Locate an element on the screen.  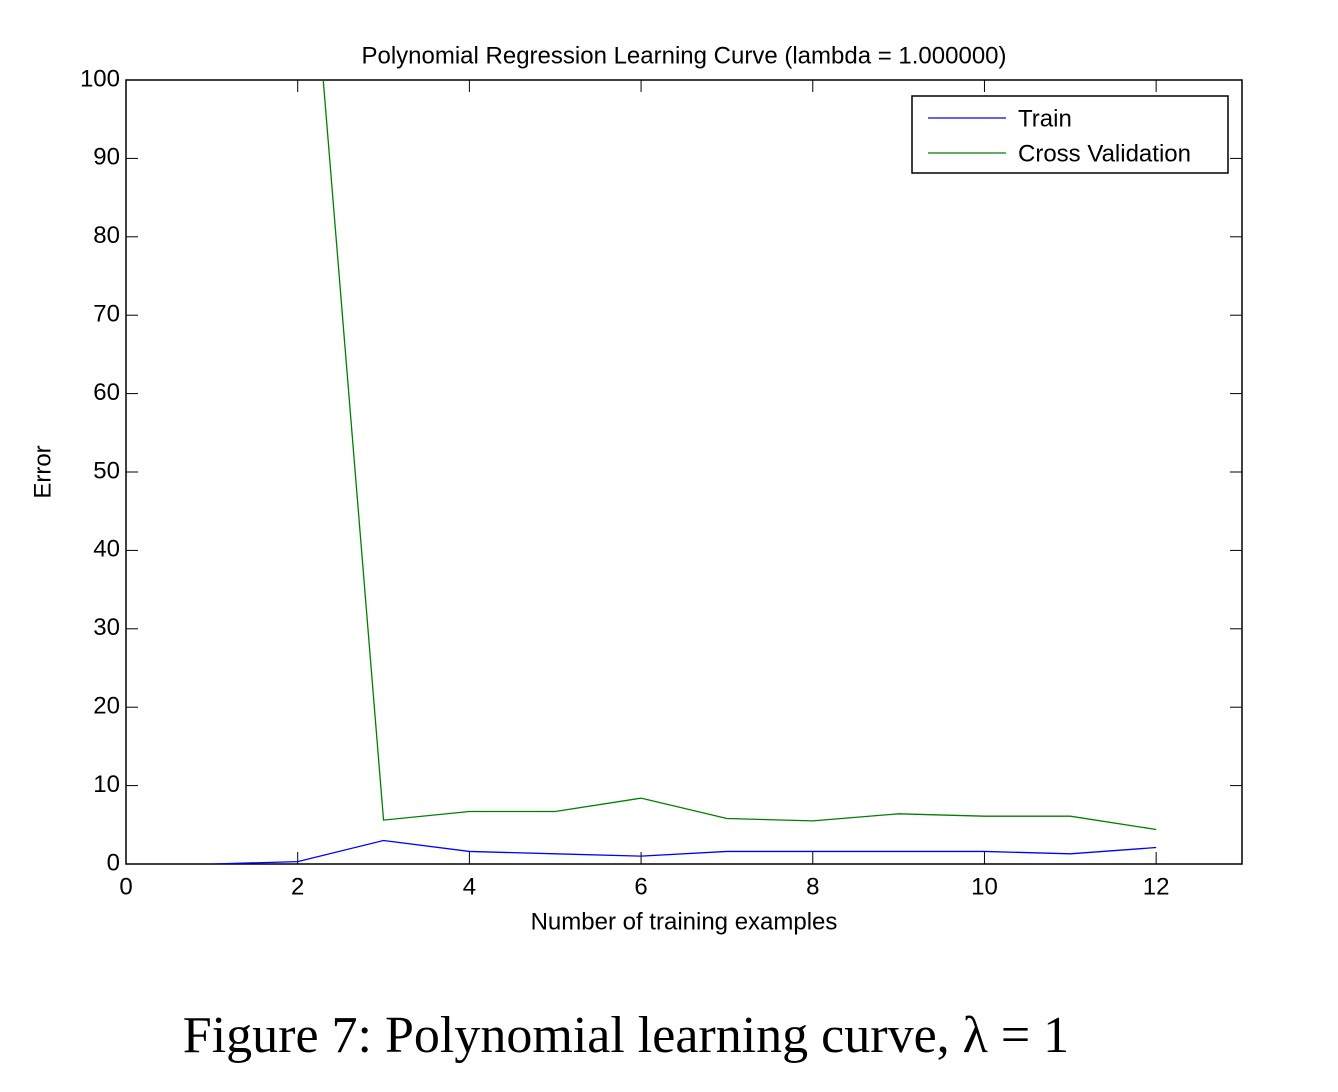
y-tick-label: 30 is located at coordinates (106, 627).